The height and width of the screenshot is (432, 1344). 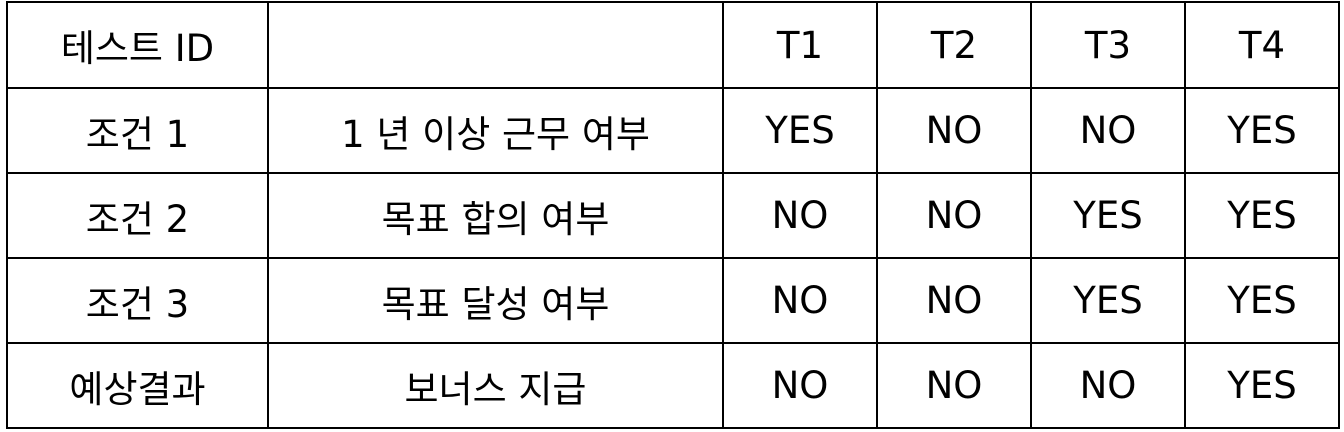 I want to click on row-description: 목표 달성 여부, so click(x=495, y=300).